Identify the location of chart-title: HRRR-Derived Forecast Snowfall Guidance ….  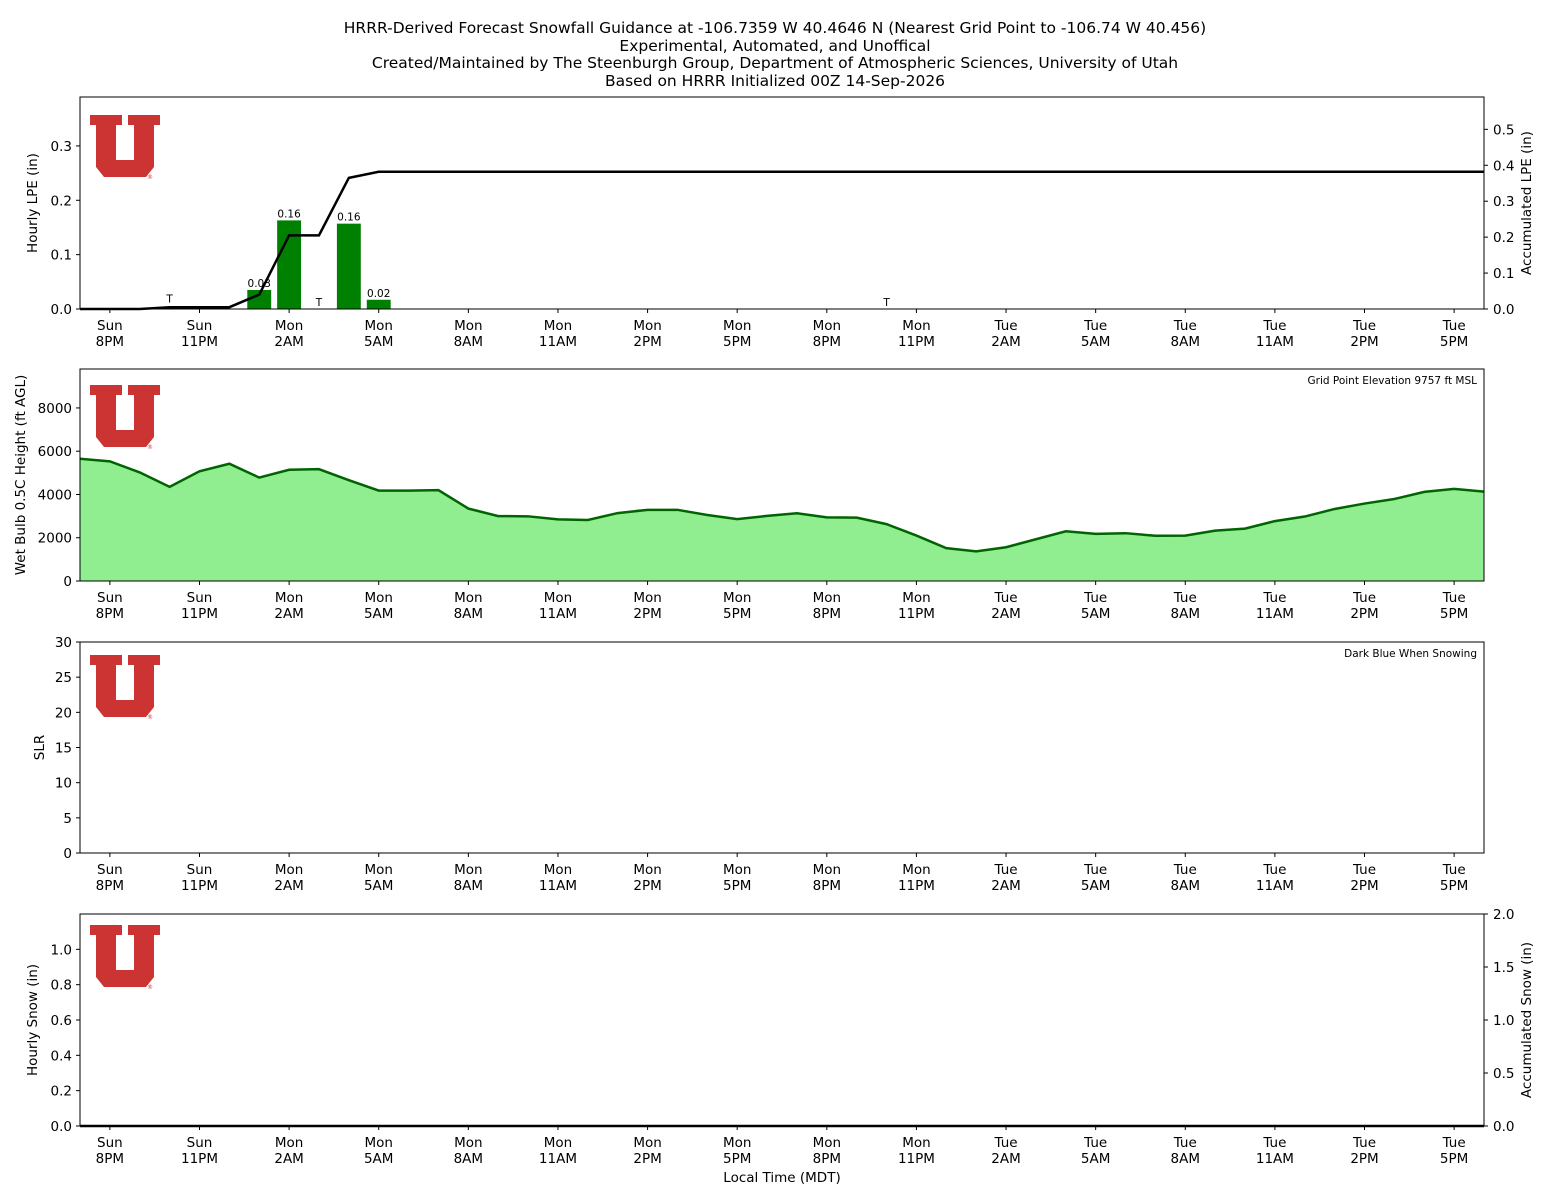
(775, 54).